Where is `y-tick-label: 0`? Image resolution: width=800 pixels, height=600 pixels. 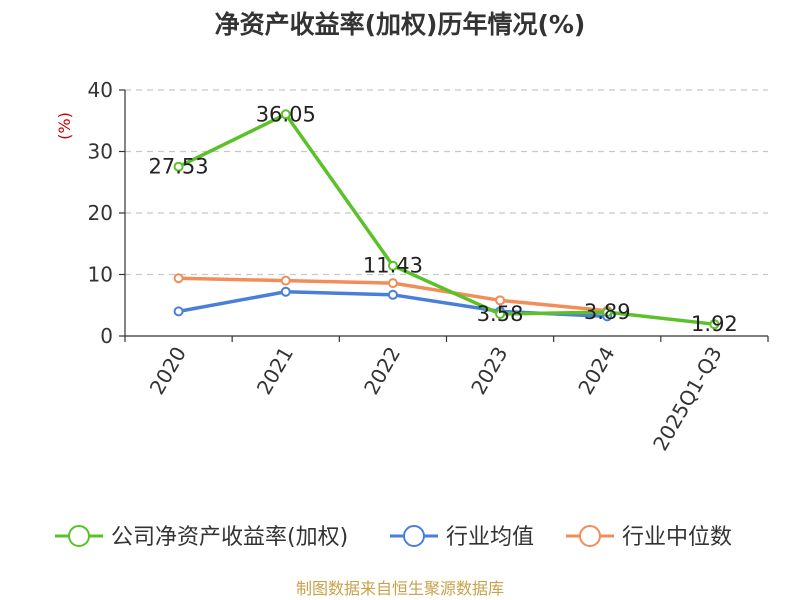
y-tick-label: 0 is located at coordinates (106, 336).